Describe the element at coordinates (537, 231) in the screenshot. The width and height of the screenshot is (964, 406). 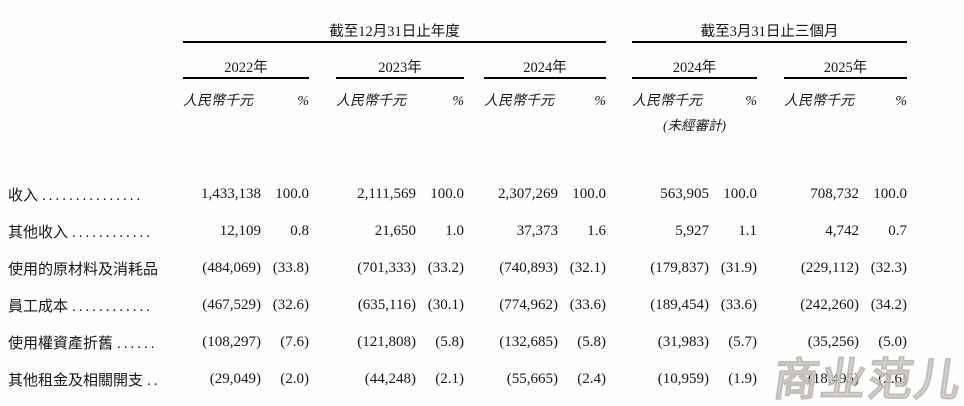
I see `amount-cell: 37,373` at that location.